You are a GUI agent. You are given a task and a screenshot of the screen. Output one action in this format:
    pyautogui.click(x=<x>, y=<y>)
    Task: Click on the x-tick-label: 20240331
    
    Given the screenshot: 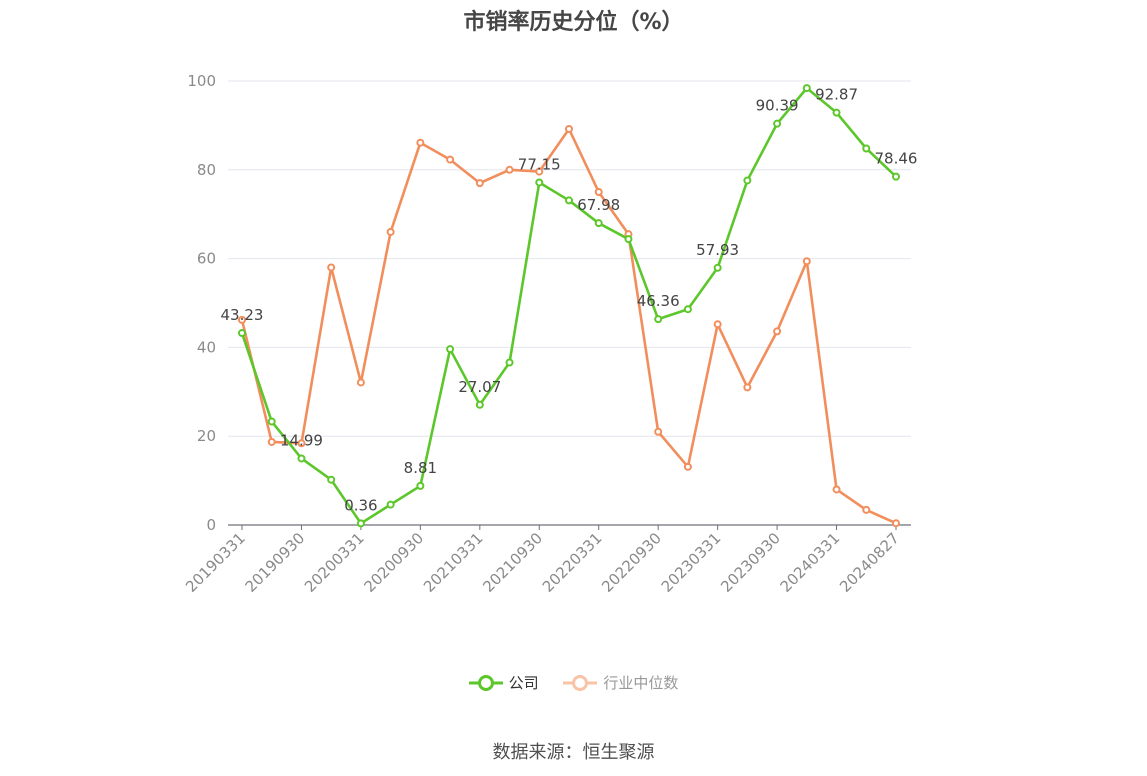 What is the action you would take?
    pyautogui.click(x=810, y=562)
    